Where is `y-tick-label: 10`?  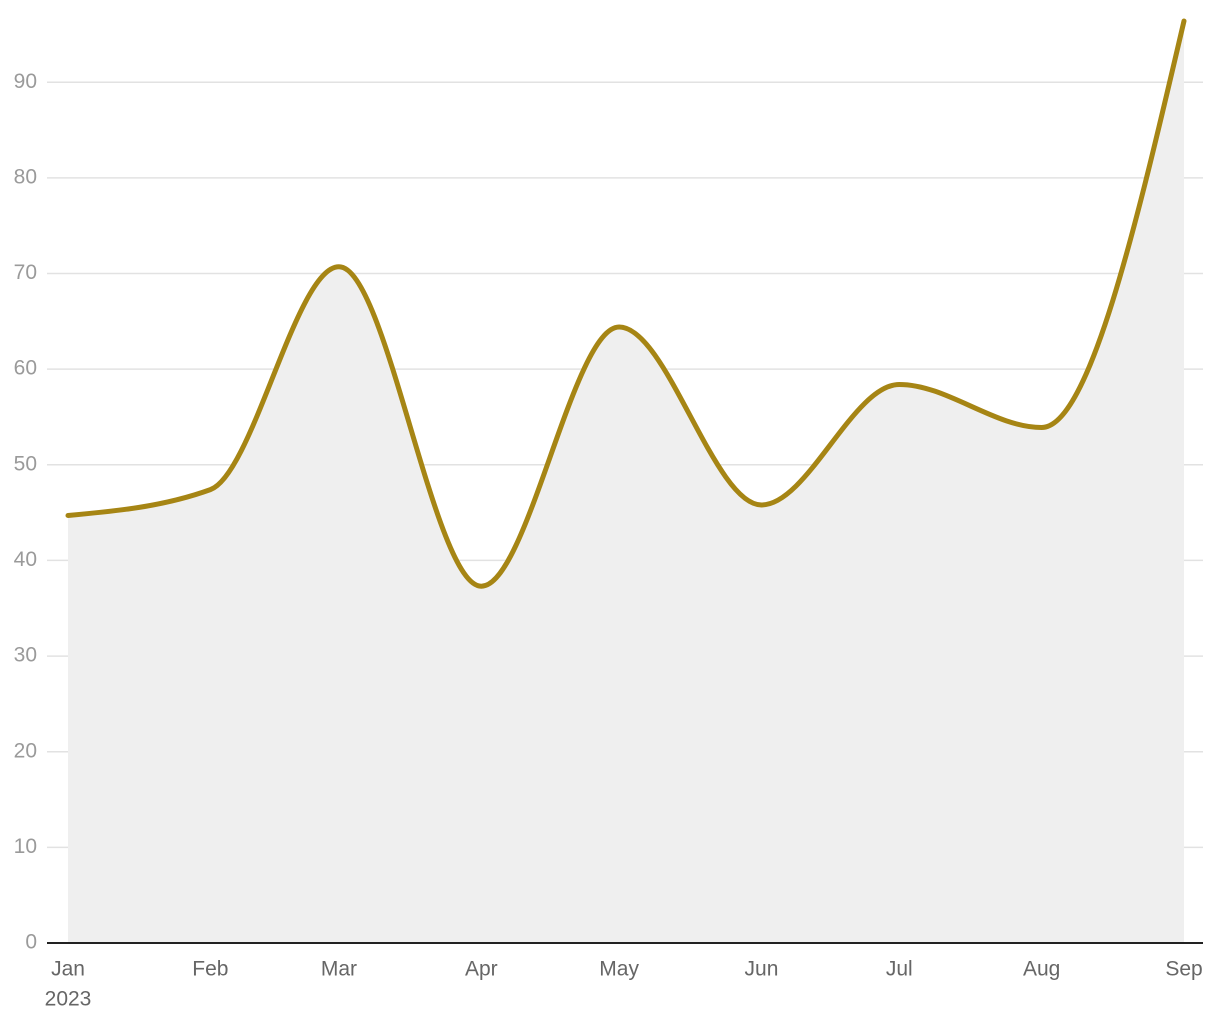 y-tick-label: 10 is located at coordinates (25, 846).